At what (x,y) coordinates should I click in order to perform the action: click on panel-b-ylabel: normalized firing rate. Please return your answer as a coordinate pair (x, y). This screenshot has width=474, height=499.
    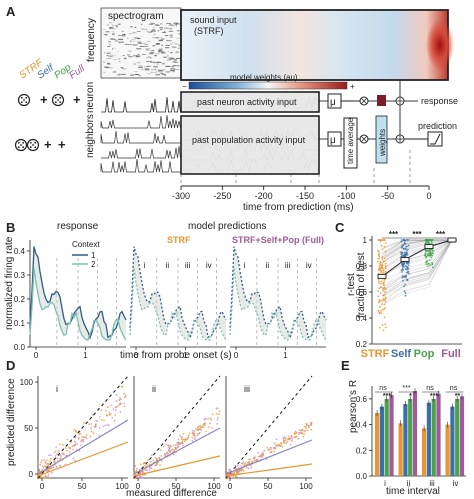
    Looking at the image, I should click on (9, 283).